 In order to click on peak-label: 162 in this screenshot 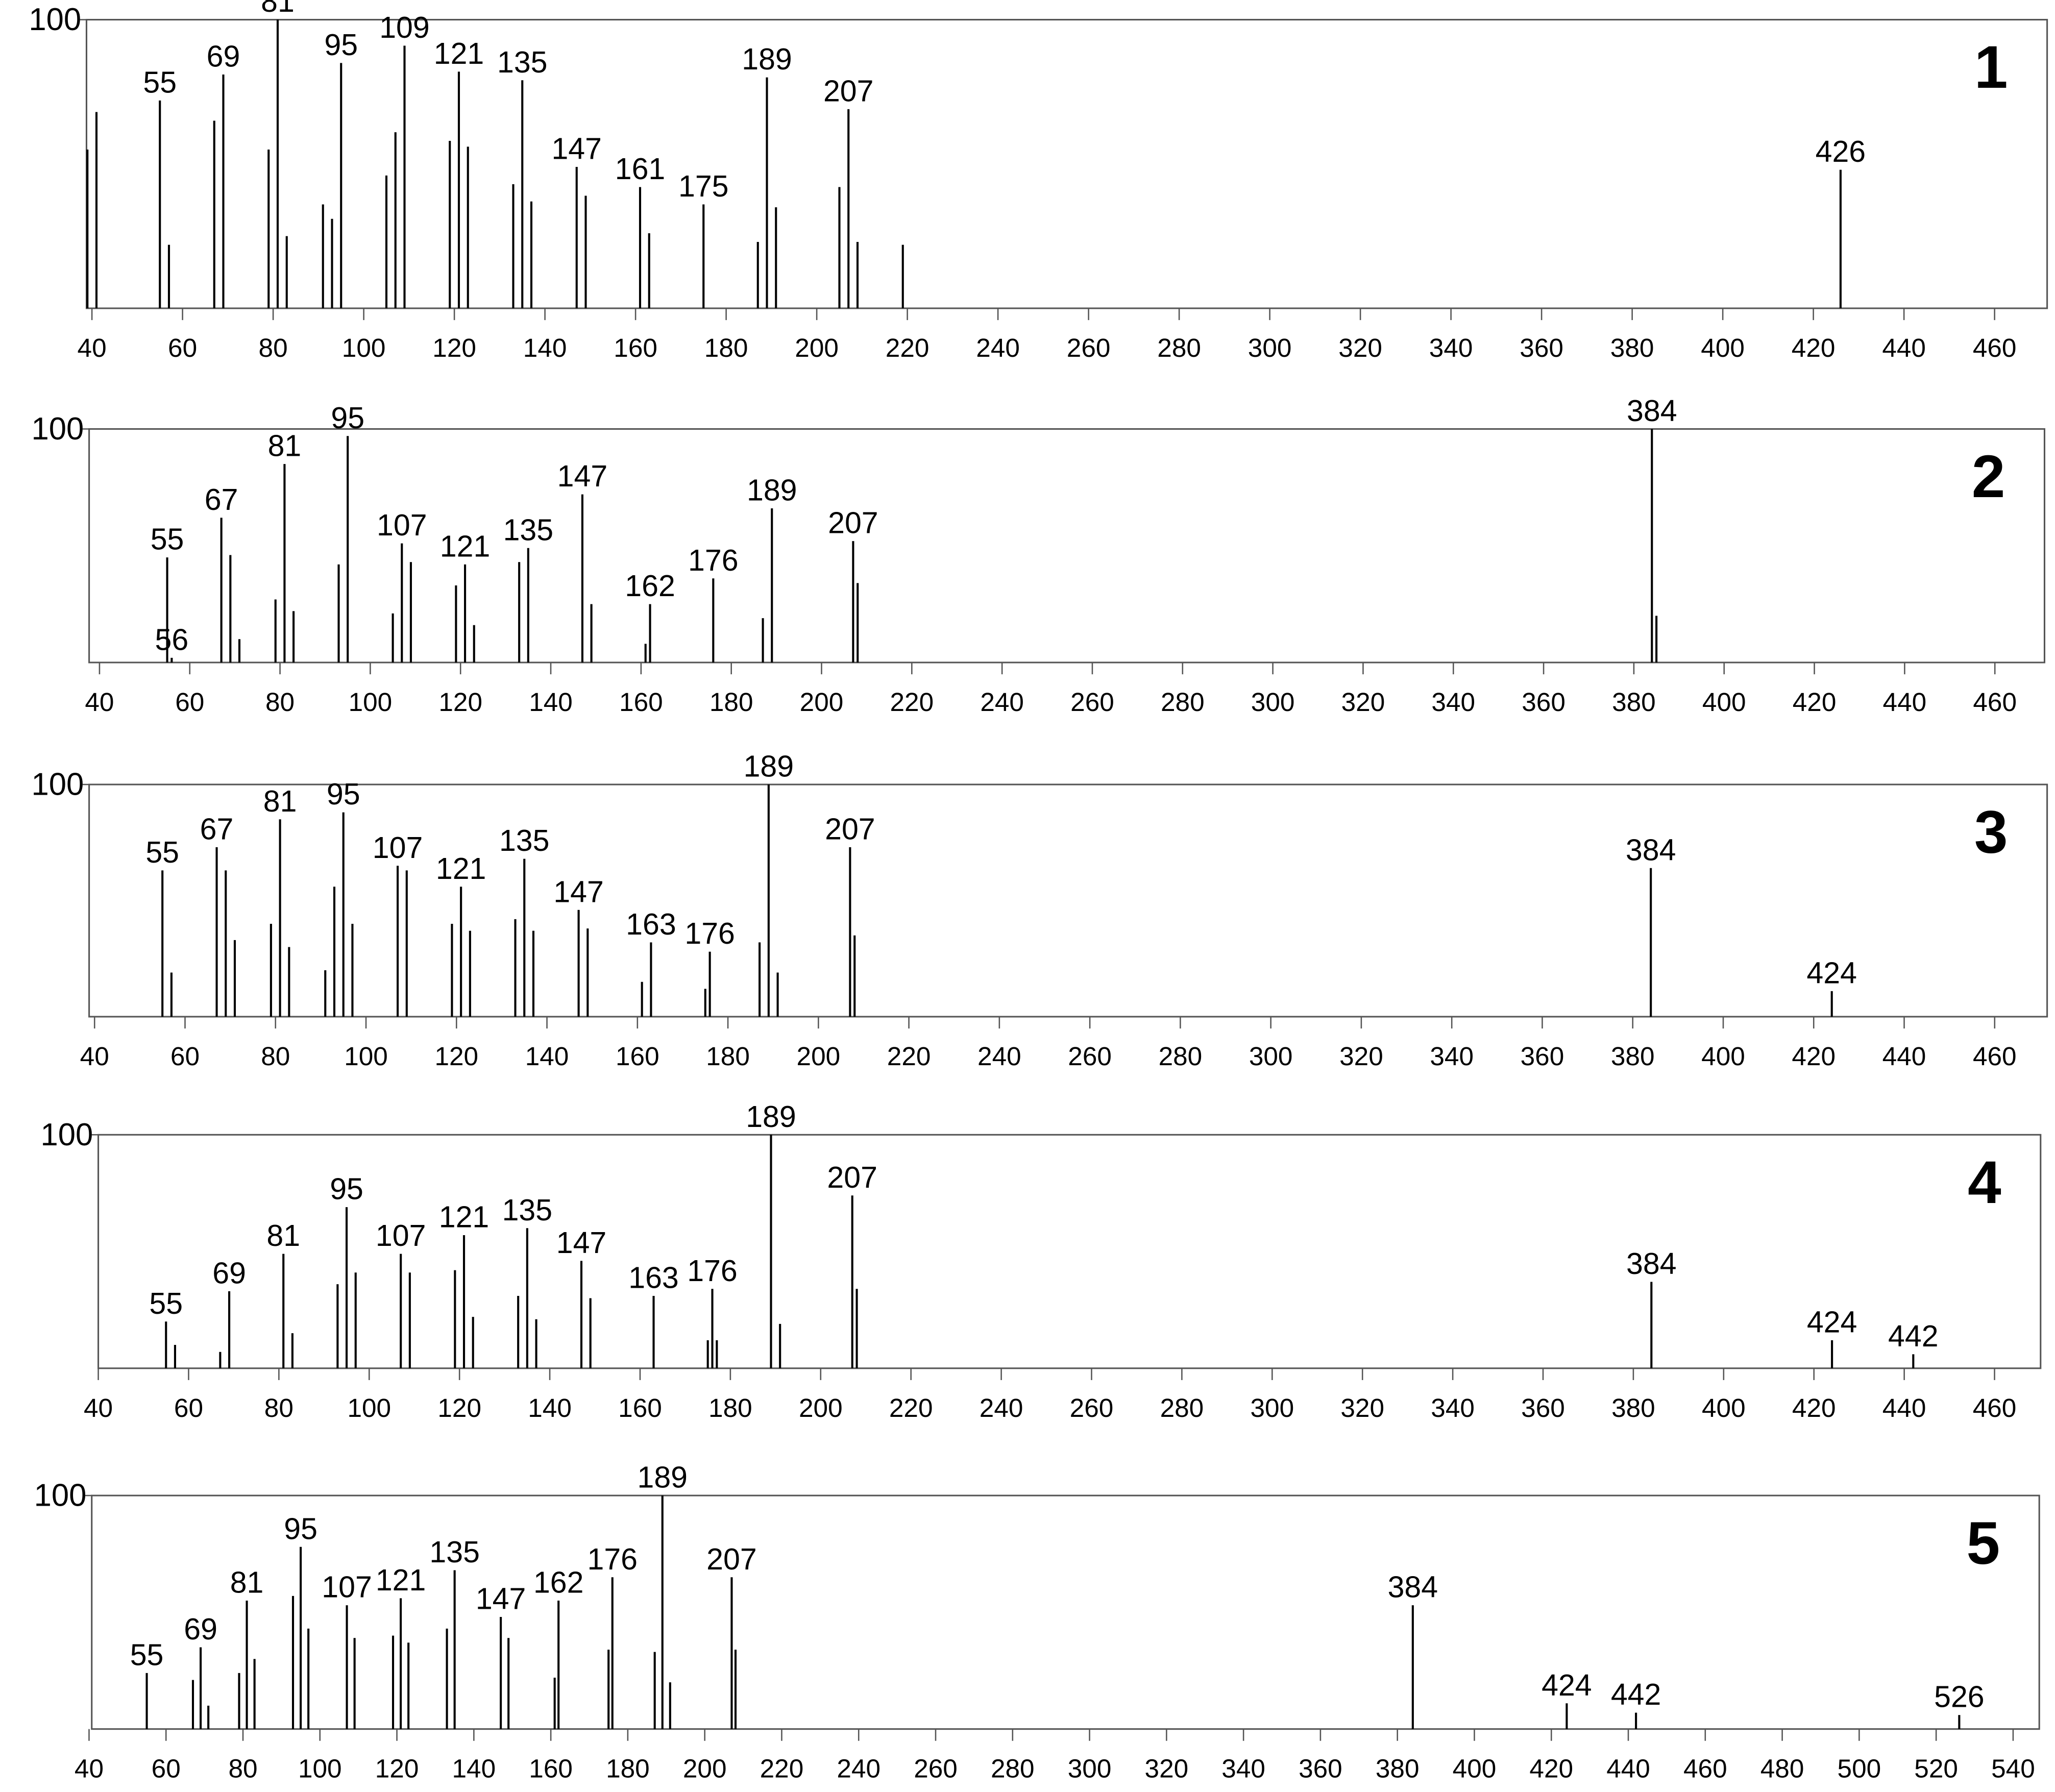, I will do `click(650, 586)`.